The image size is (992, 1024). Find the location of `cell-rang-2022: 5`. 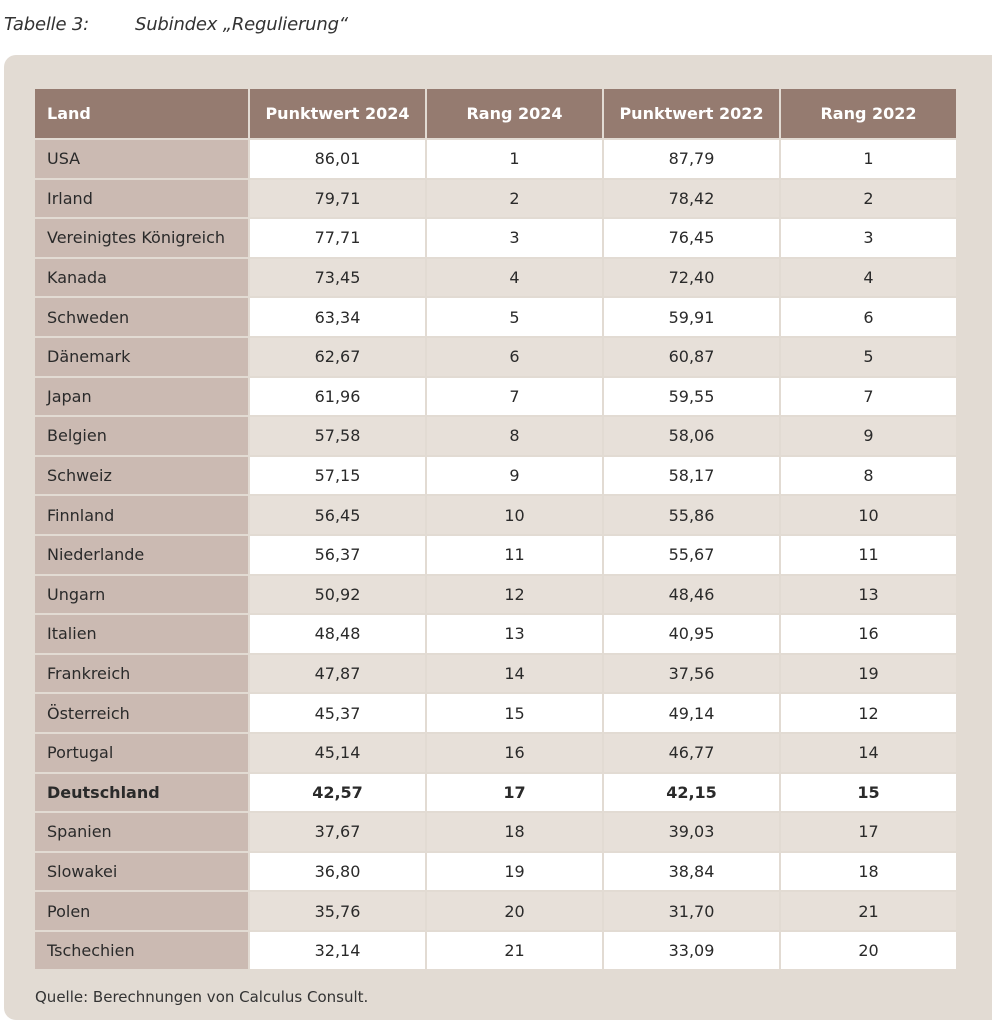

cell-rang-2022: 5 is located at coordinates (868, 356).